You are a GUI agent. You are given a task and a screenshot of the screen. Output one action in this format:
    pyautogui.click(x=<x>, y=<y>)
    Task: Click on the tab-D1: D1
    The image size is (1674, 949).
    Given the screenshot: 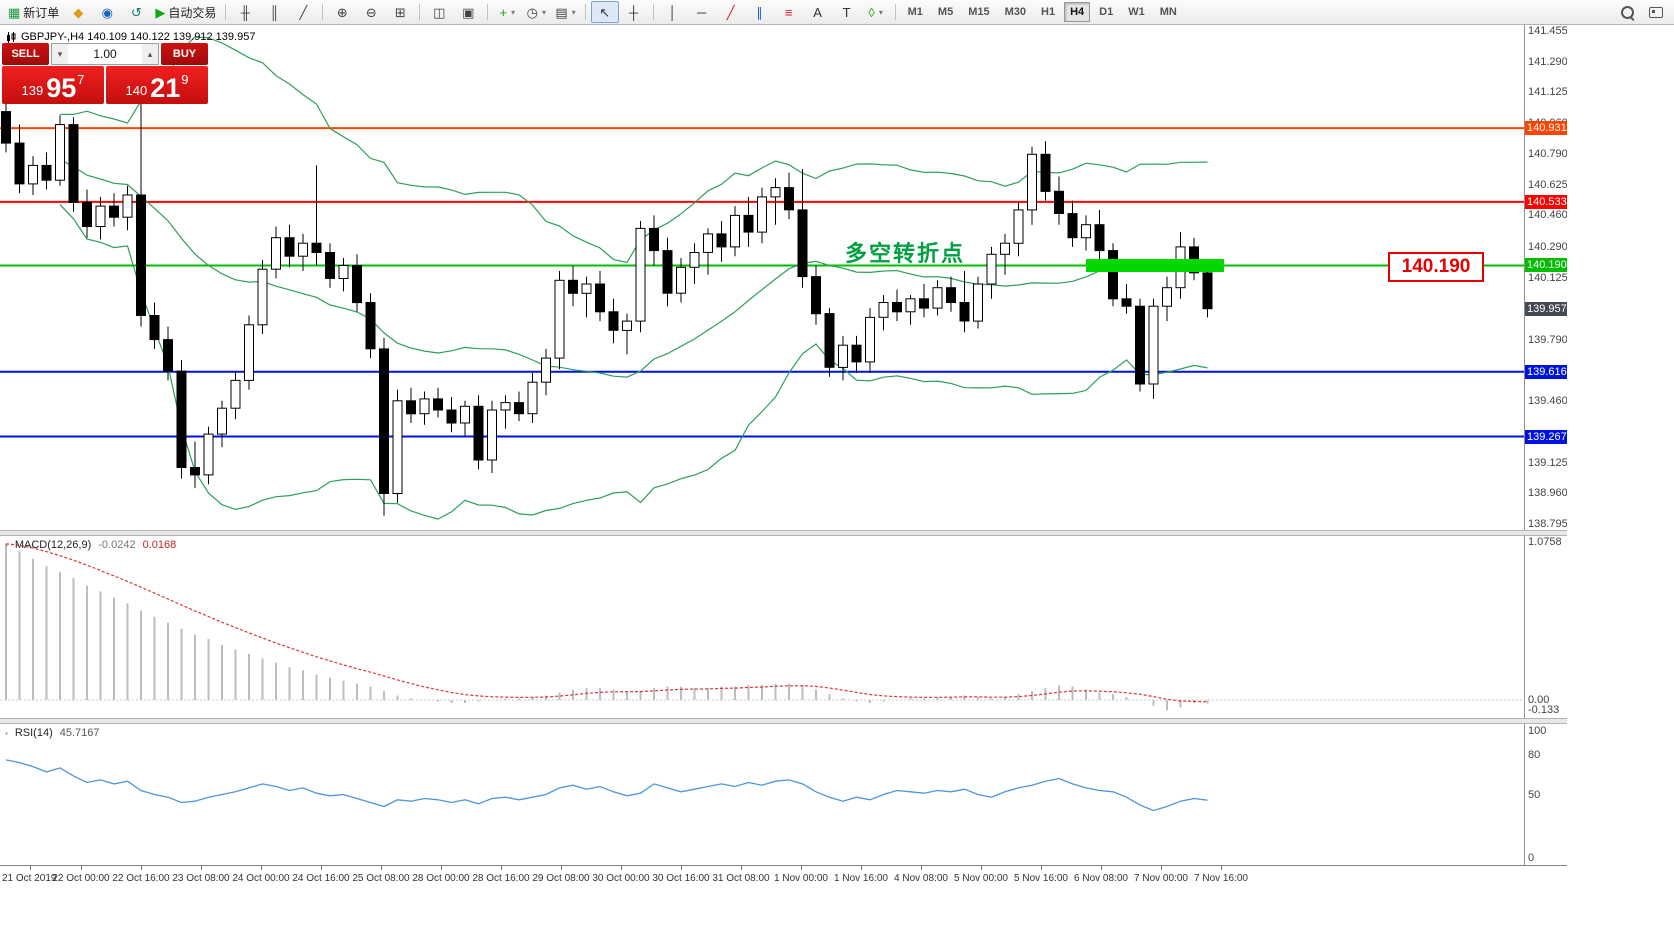 What is the action you would take?
    pyautogui.click(x=1106, y=12)
    